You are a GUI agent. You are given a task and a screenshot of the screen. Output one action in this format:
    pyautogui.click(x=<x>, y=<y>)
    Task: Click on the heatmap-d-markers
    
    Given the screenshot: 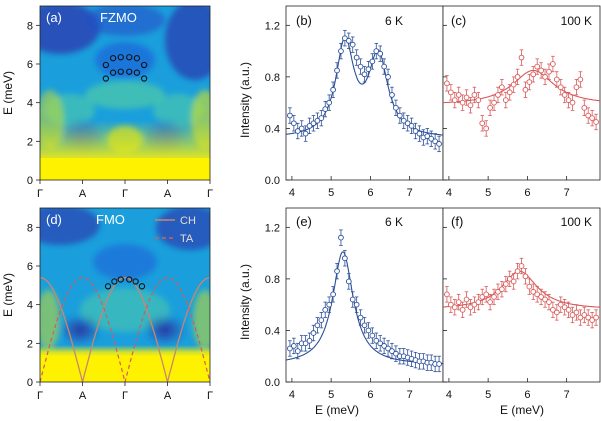 What is the action you would take?
    pyautogui.click(x=125, y=283)
    